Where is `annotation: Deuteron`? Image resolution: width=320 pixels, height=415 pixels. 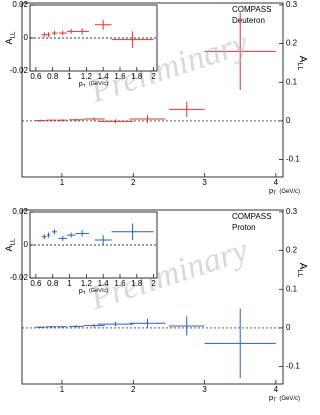
annotation: Deuteron is located at coordinates (248, 20).